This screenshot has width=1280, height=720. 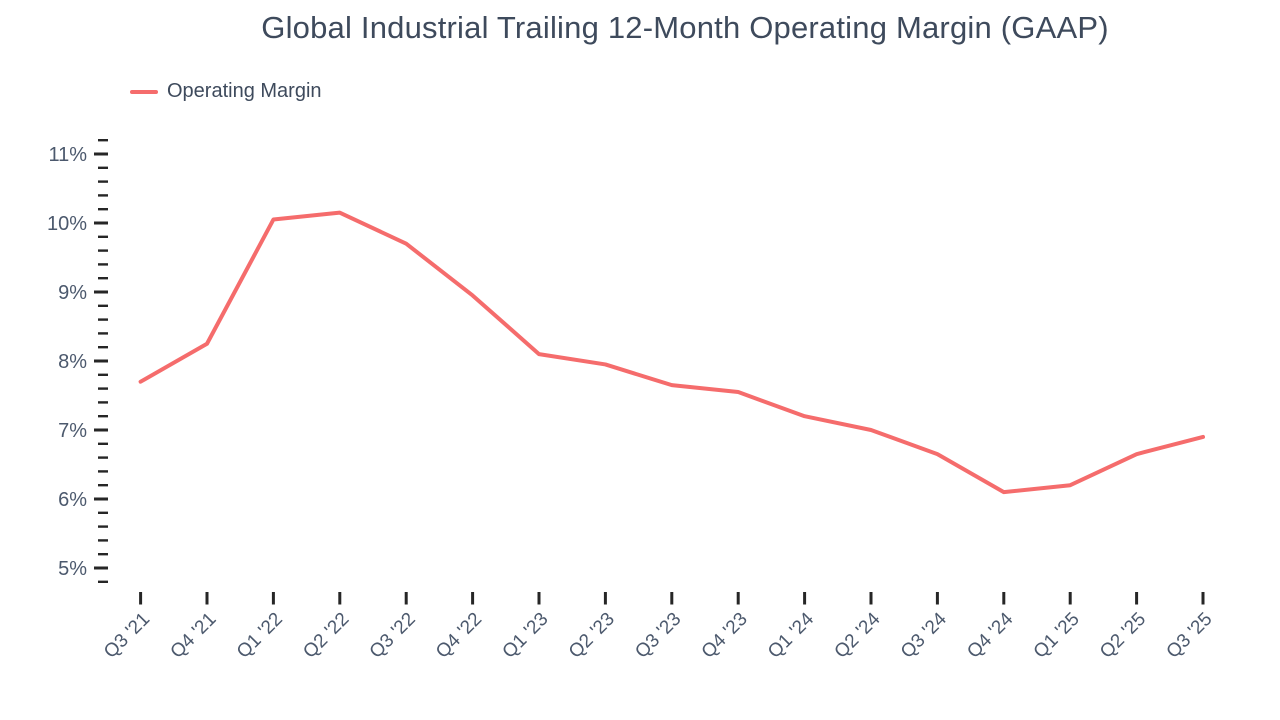 I want to click on x-axis-tick-label: Q3 '25, so click(x=1190, y=636).